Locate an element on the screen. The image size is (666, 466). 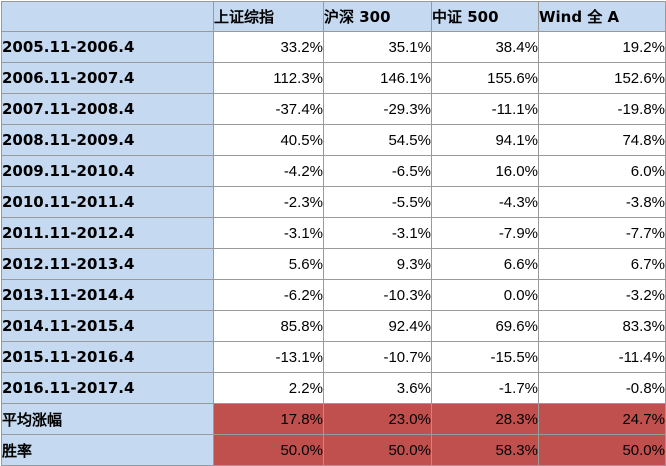
period-label: 2010.11-2011.4 is located at coordinates (107, 202).